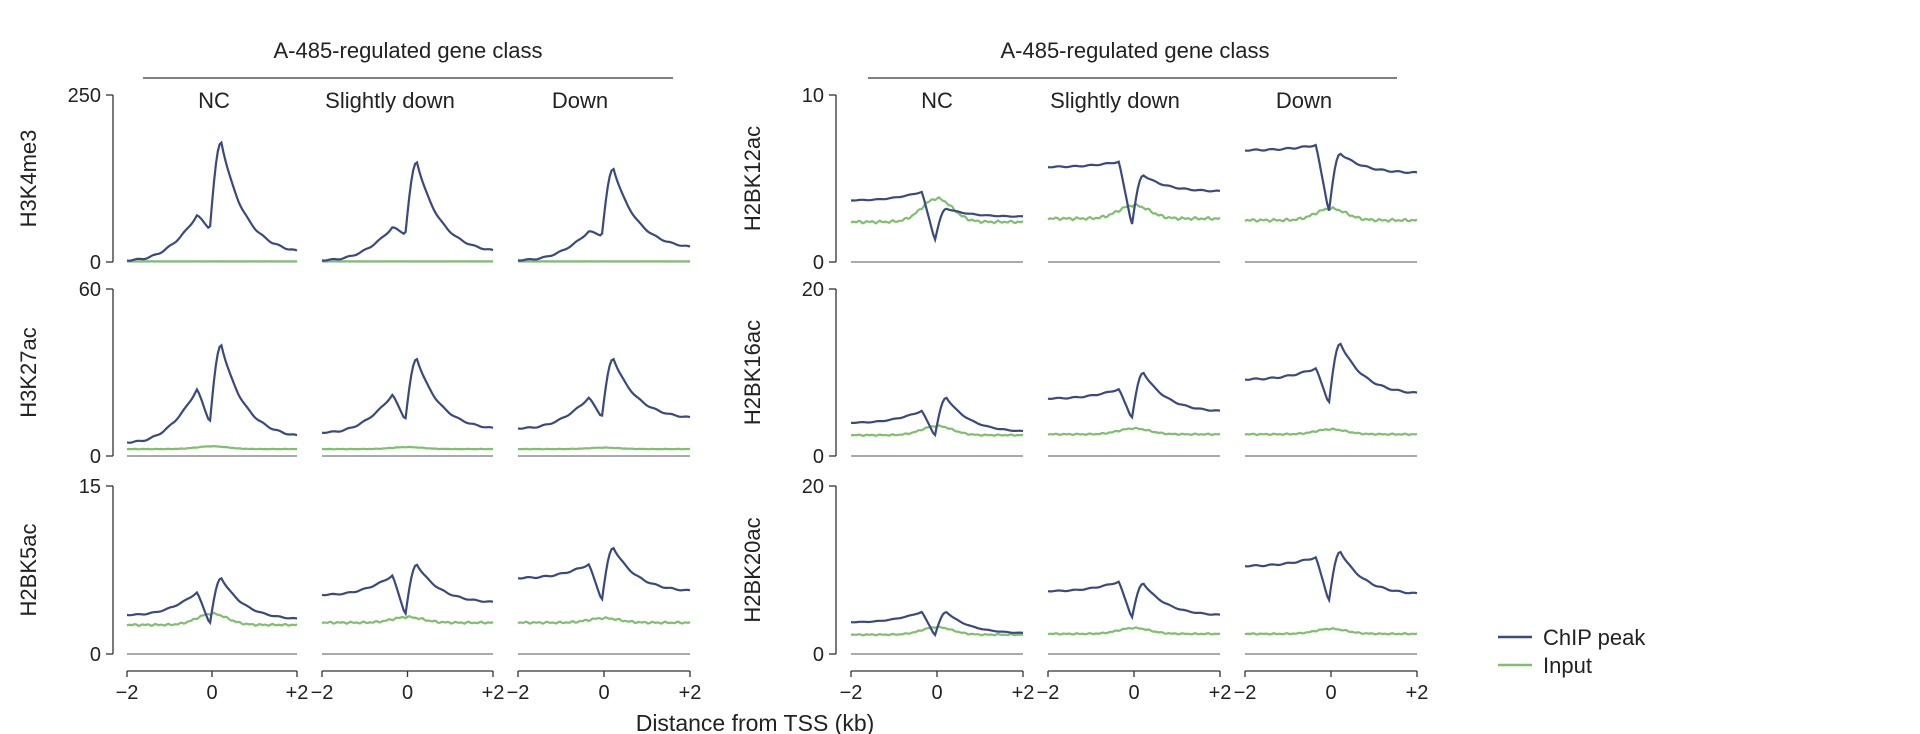 The height and width of the screenshot is (734, 1920). What do you see at coordinates (813, 96) in the screenshot?
I see `y-tick-label: 10` at bounding box center [813, 96].